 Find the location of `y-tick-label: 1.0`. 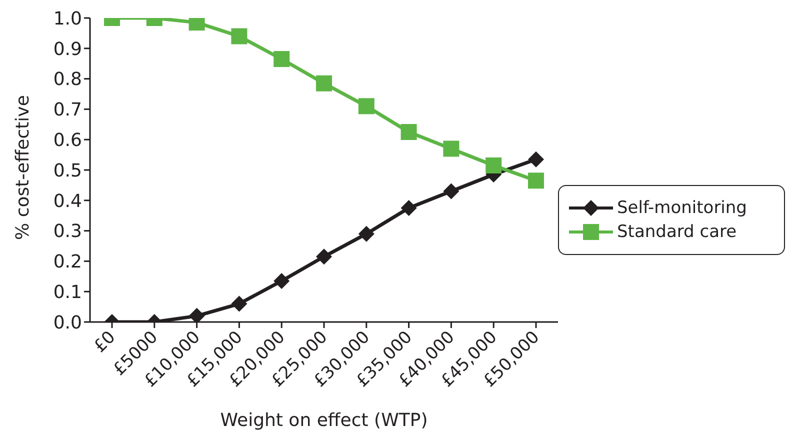

y-tick-label: 1.0 is located at coordinates (67, 19).